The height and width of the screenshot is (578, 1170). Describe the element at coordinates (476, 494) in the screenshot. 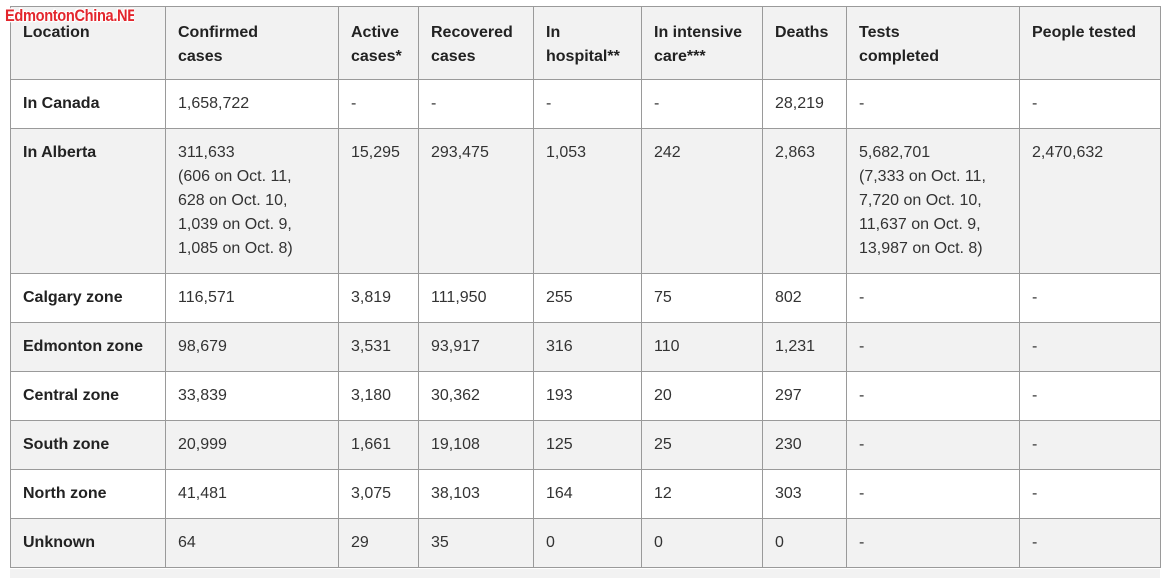

I see `cell-recovered: 38,103` at that location.